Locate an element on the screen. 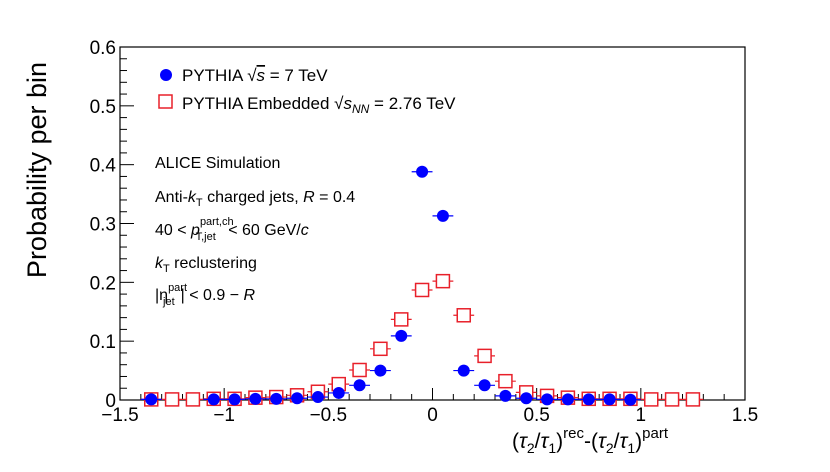 The height and width of the screenshot is (472, 830). x-tick-label: 0 is located at coordinates (432, 415).